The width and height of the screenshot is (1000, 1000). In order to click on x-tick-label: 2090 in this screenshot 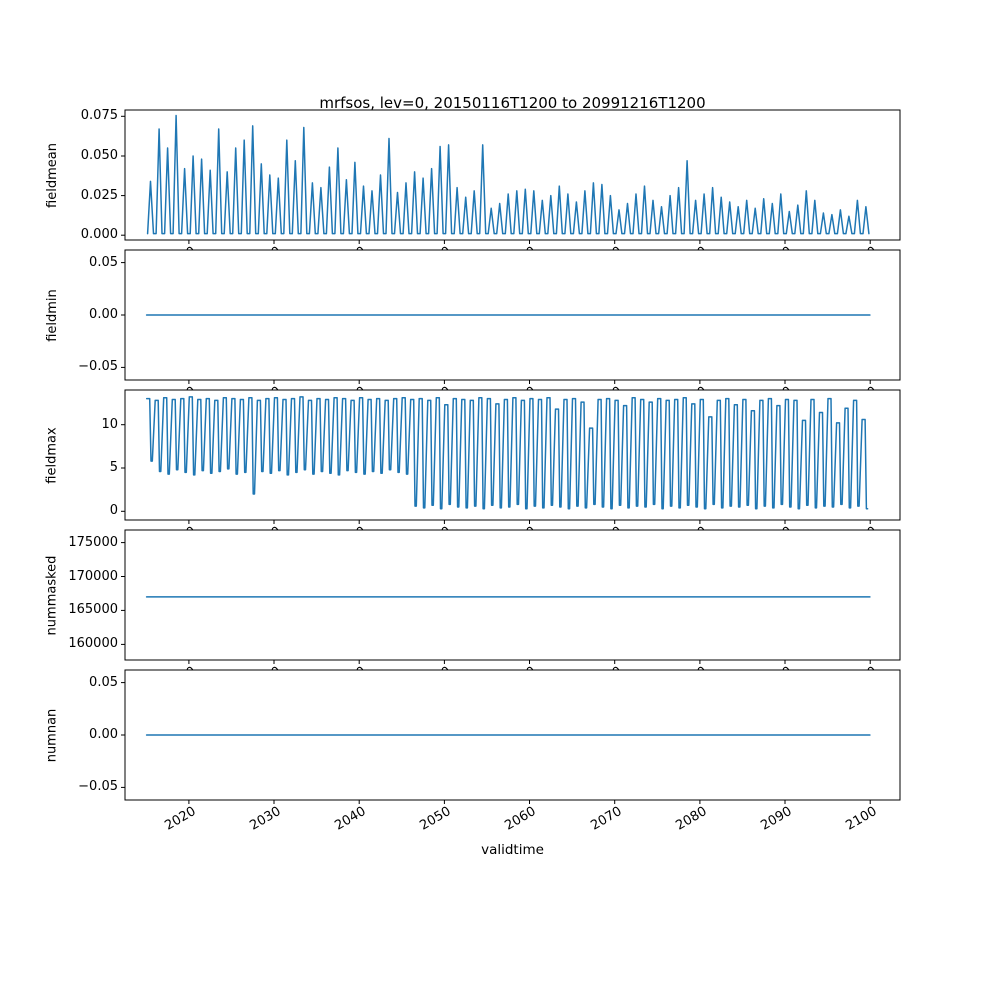, I will do `click(776, 819)`.